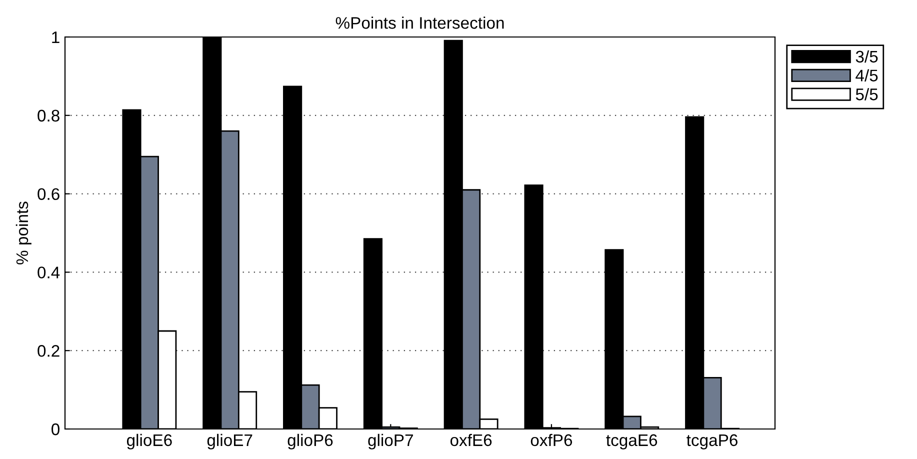 This screenshot has height=459, width=917. I want to click on x-tick-label: glioE6, so click(149, 442).